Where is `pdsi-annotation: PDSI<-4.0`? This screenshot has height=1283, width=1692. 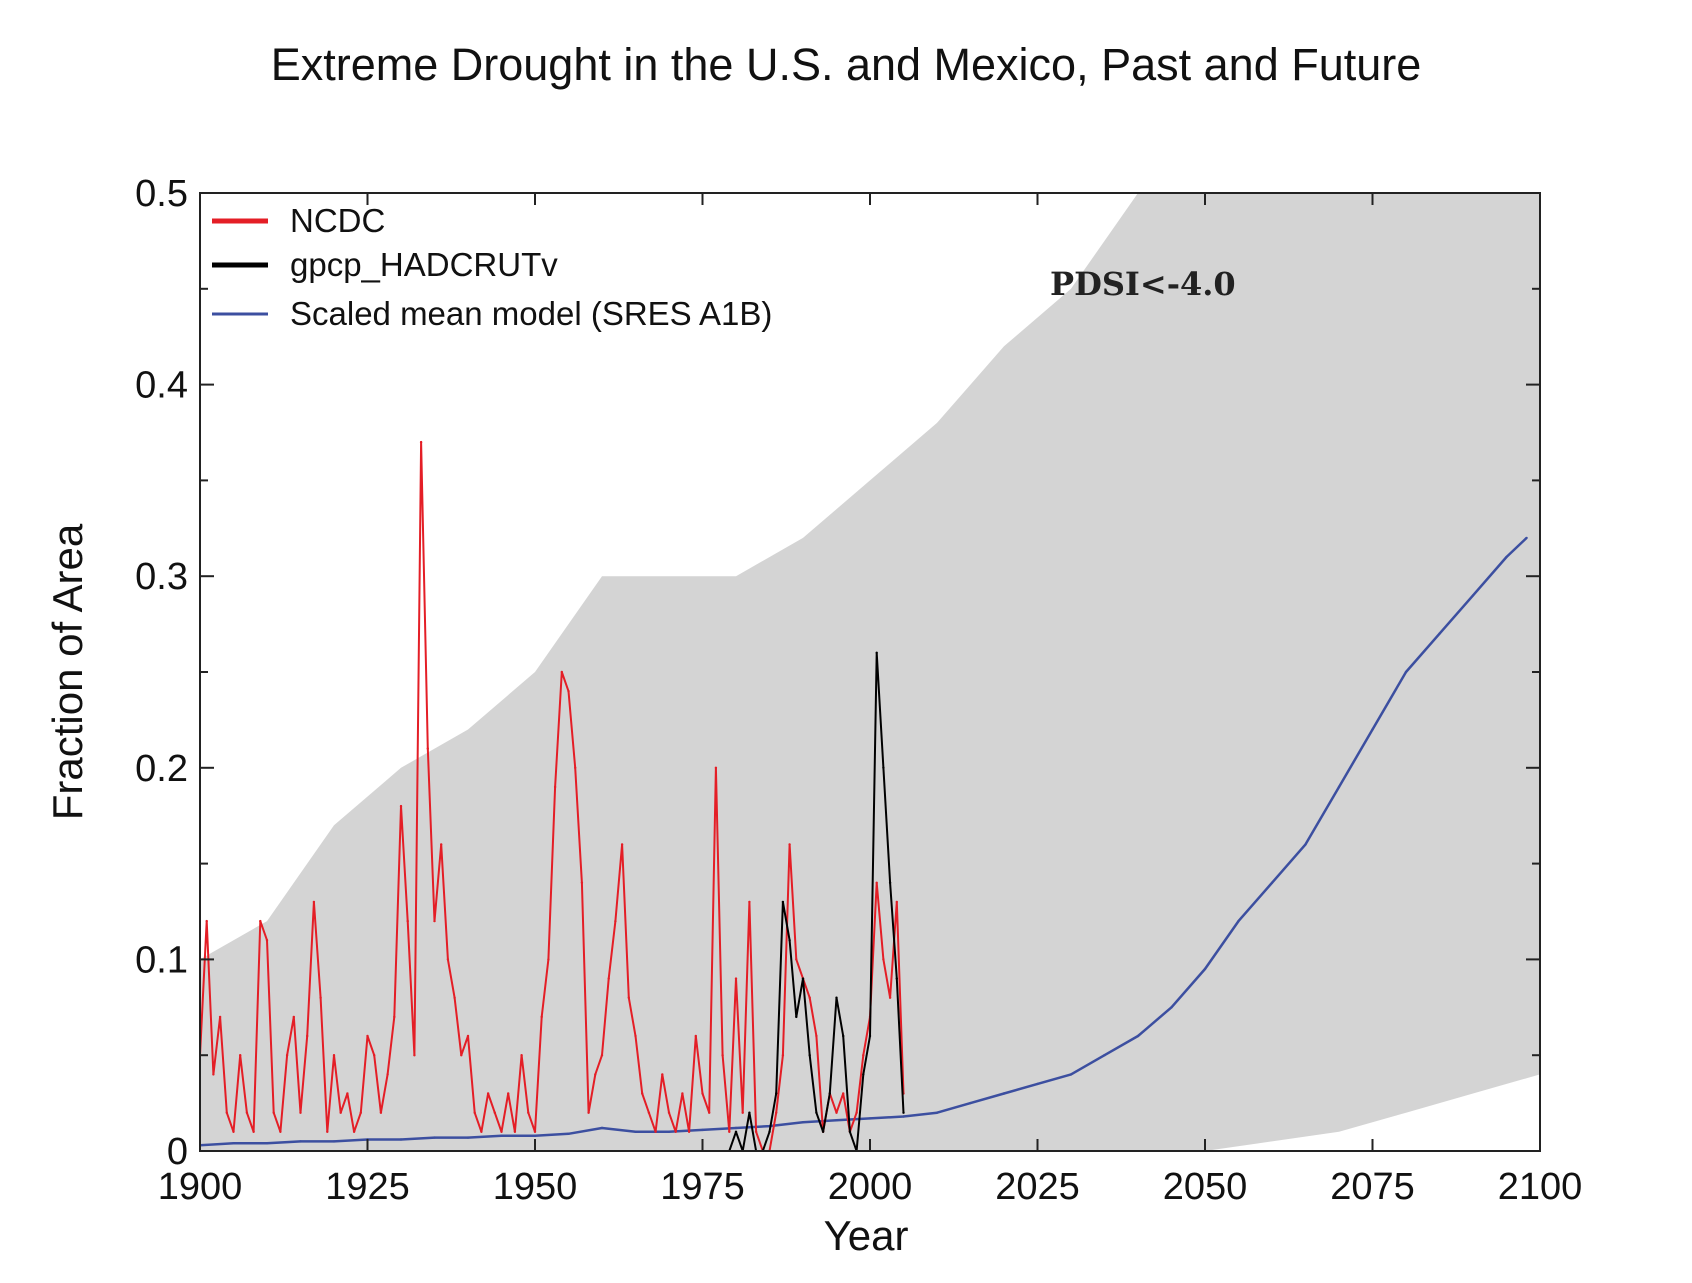 pdsi-annotation: PDSI<-4.0 is located at coordinates (1143, 284).